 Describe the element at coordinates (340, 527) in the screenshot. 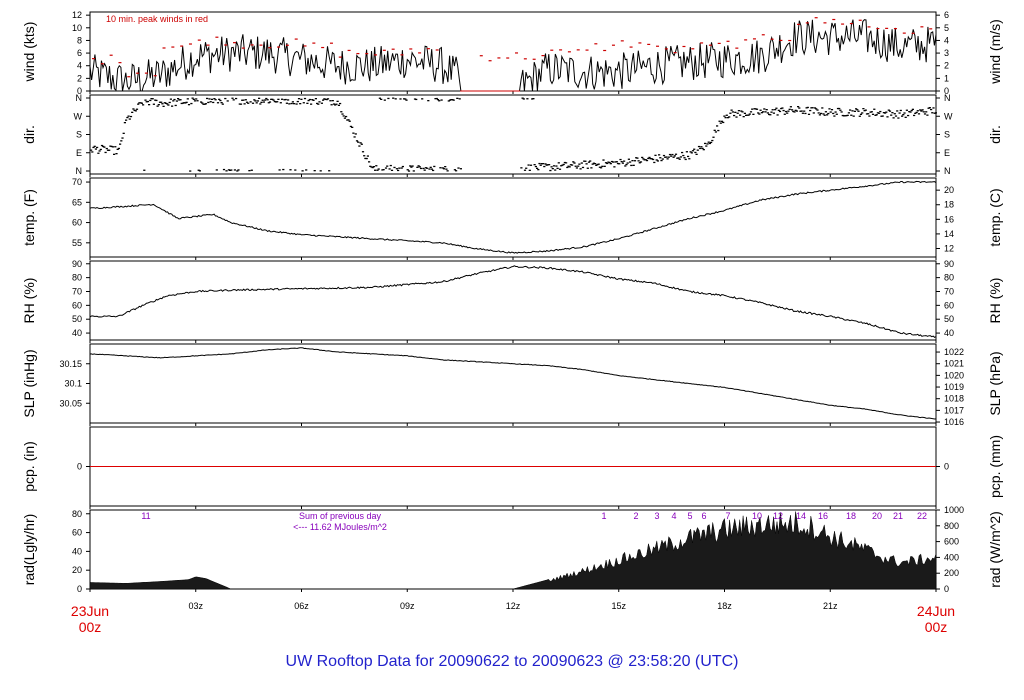

I see `rad-sum-value: <--- 11.62 MJoules/m^2` at that location.